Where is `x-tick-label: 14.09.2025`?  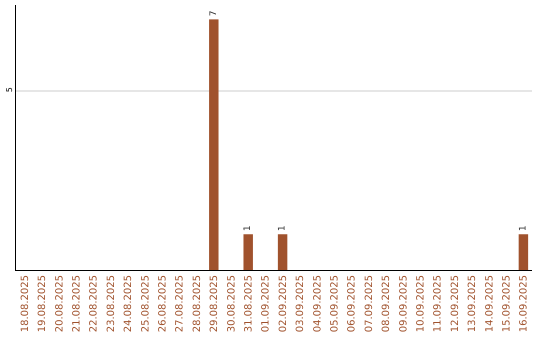 x-tick-label: 14.09.2025 is located at coordinates (490, 303).